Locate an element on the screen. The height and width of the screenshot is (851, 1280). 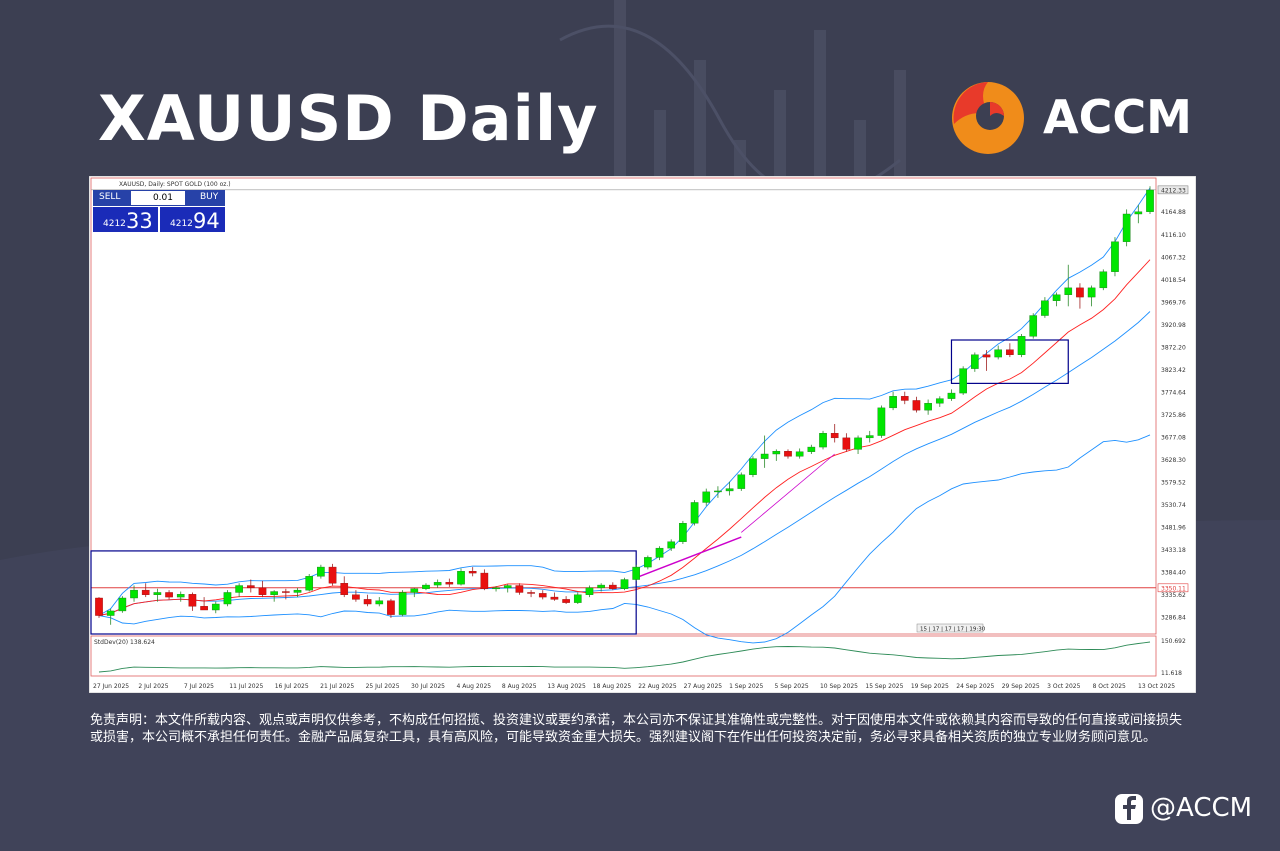
x-tick-label: 13 Oct 2025 is located at coordinates (1156, 686).